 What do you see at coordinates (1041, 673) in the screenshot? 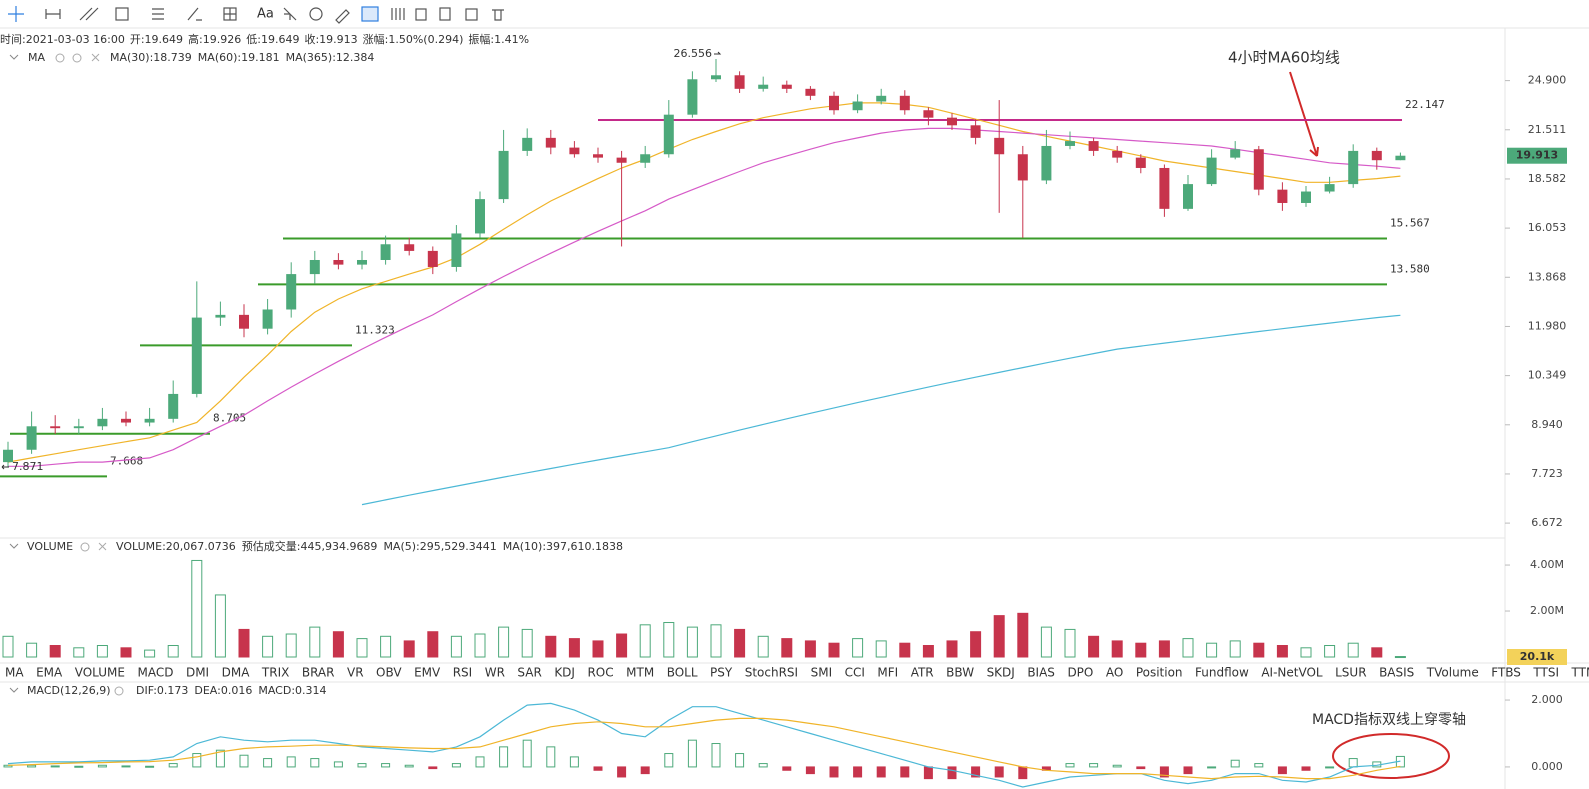
I see `indicator-tab: BIAS` at bounding box center [1041, 673].